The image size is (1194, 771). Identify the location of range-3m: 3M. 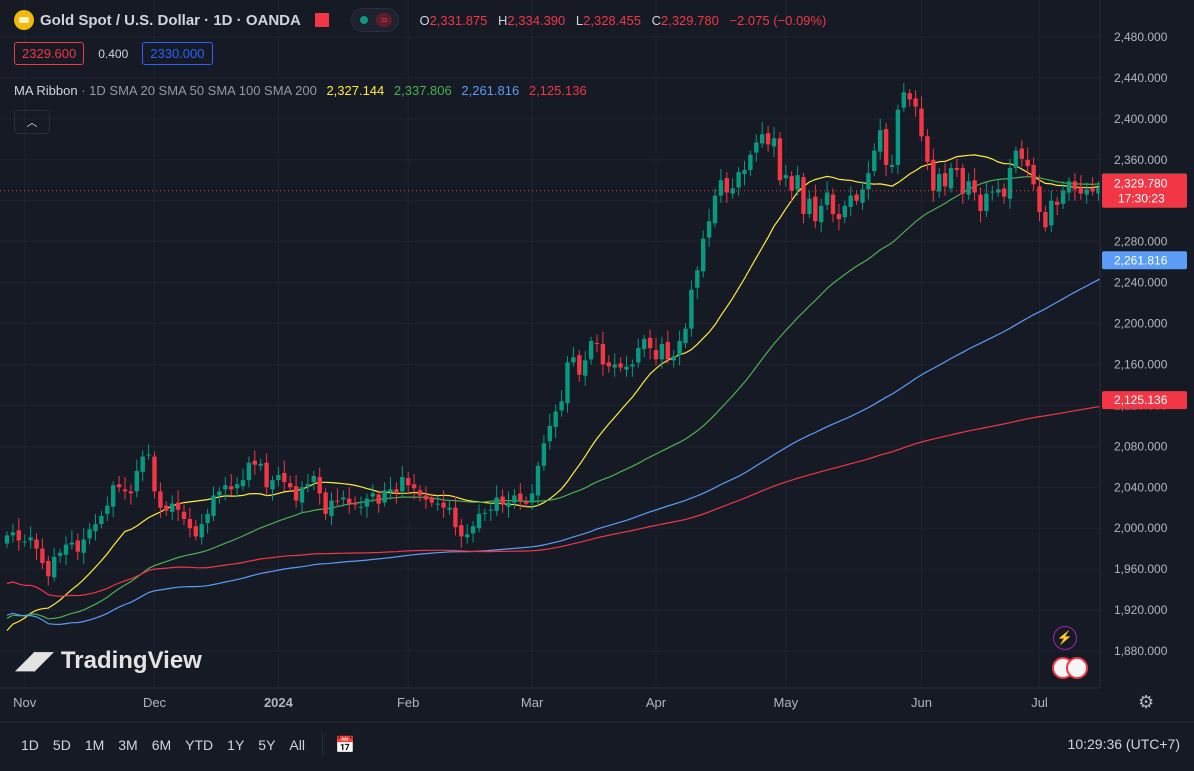
(128, 745).